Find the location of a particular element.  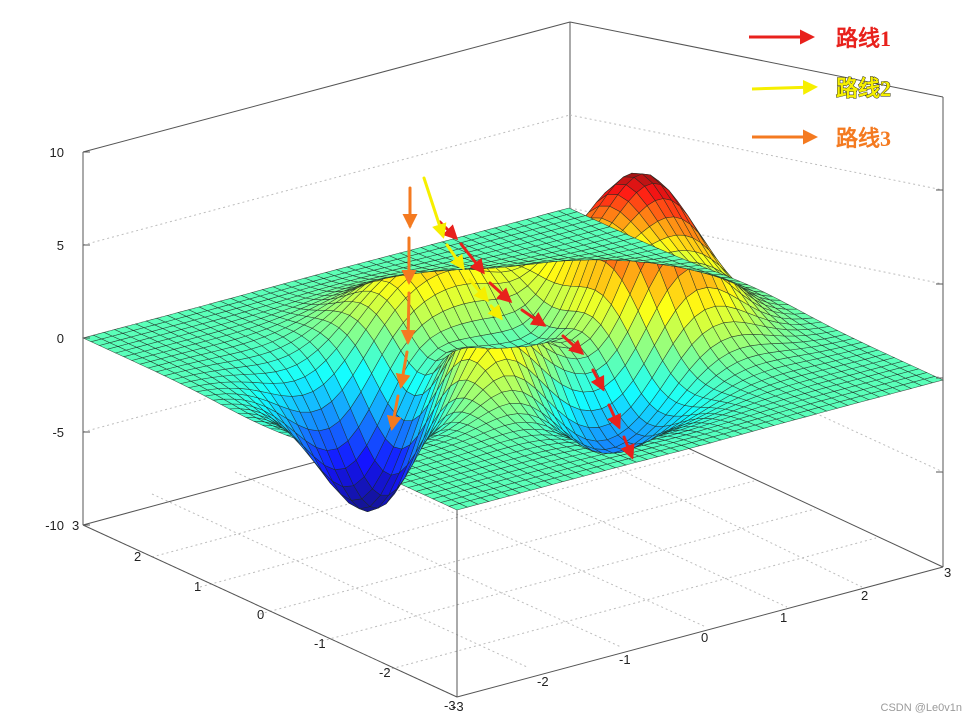

legend-item-route-2: 路线2 is located at coordinates (821, 88).